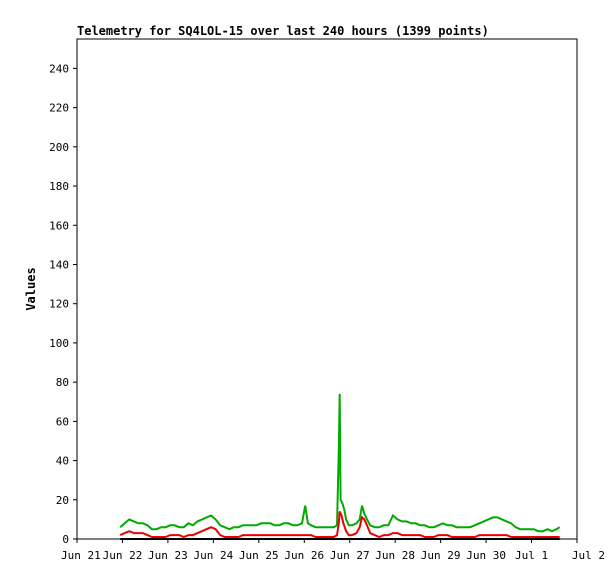 Image resolution: width=615 pixels, height=579 pixels. What do you see at coordinates (62, 421) in the screenshot?
I see `y-tick-label: 60` at bounding box center [62, 421].